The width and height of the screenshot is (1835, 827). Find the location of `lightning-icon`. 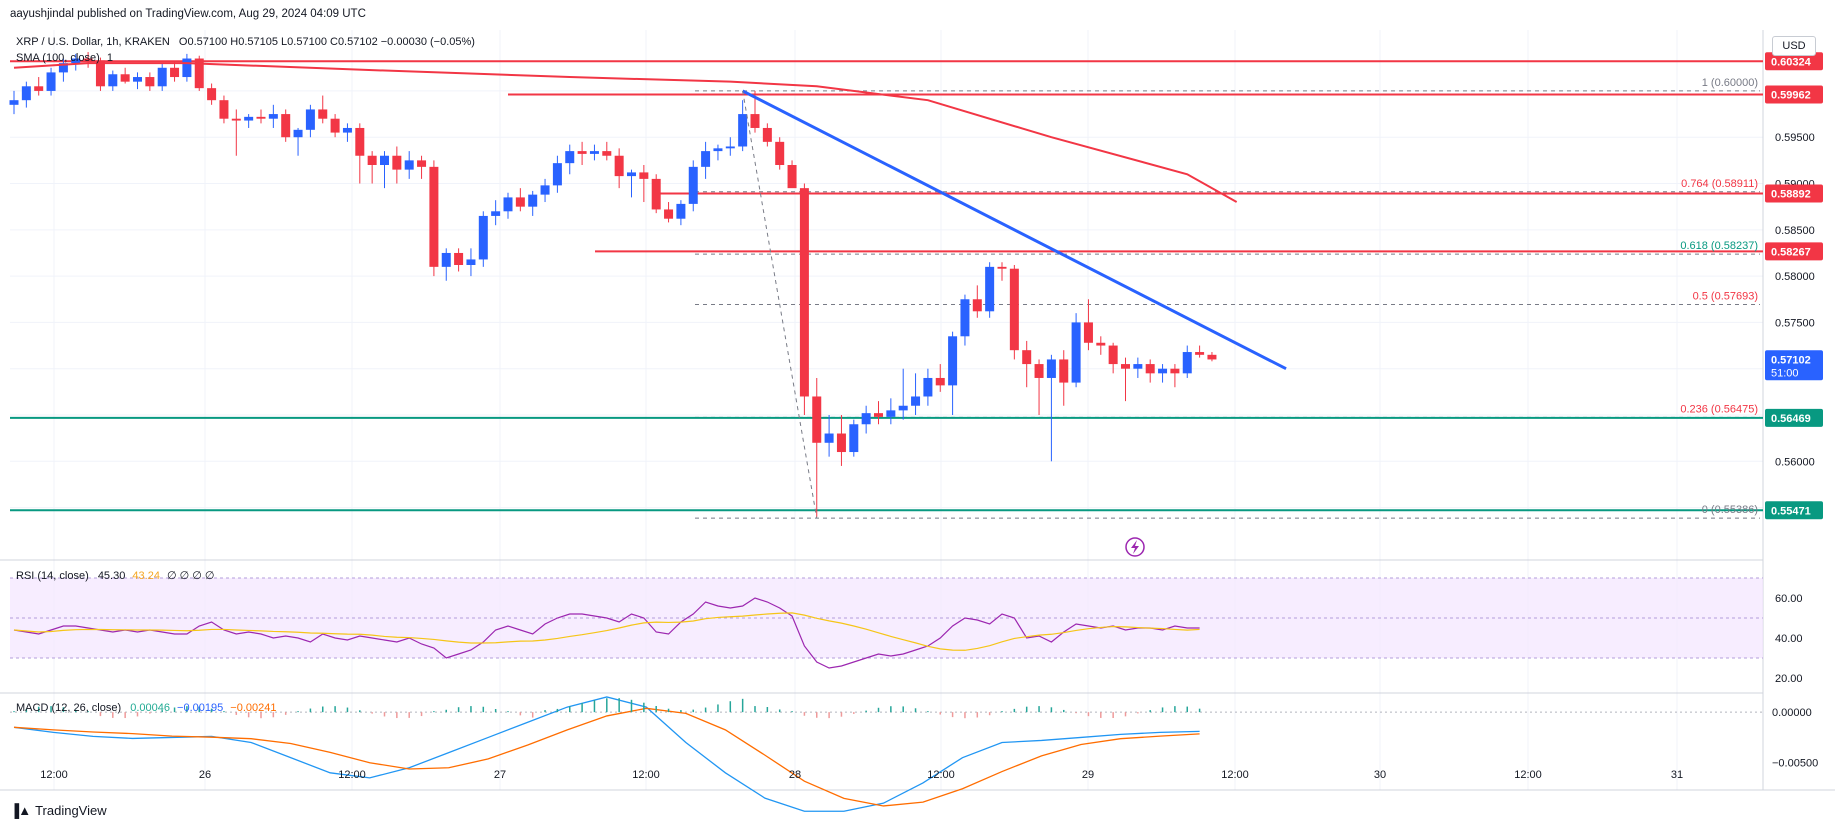

lightning-icon is located at coordinates (1135, 547).